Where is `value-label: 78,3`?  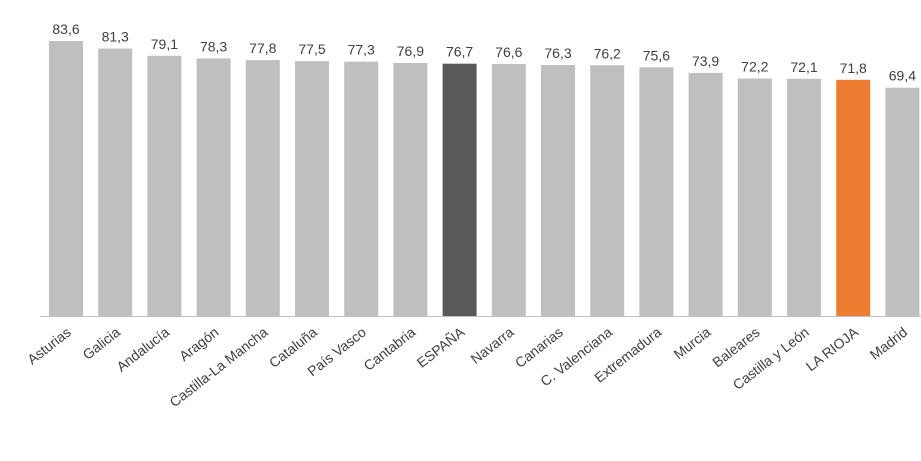
value-label: 78,3 is located at coordinates (213, 46).